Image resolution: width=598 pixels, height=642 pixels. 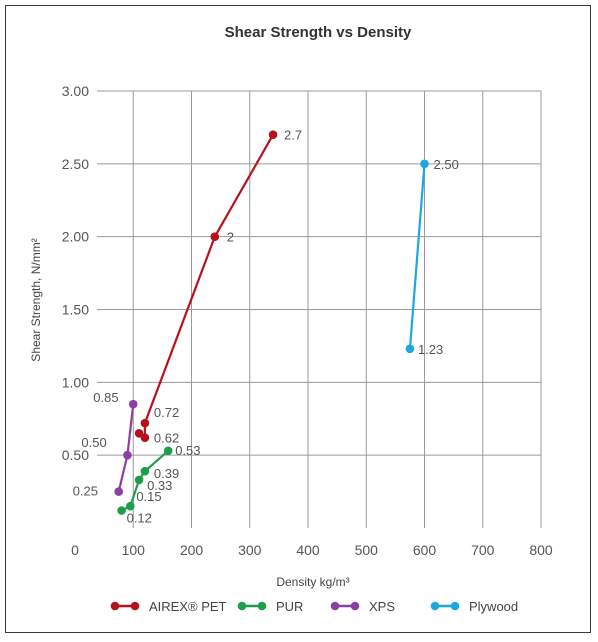 I want to click on data-label: 0.33, so click(x=159, y=485).